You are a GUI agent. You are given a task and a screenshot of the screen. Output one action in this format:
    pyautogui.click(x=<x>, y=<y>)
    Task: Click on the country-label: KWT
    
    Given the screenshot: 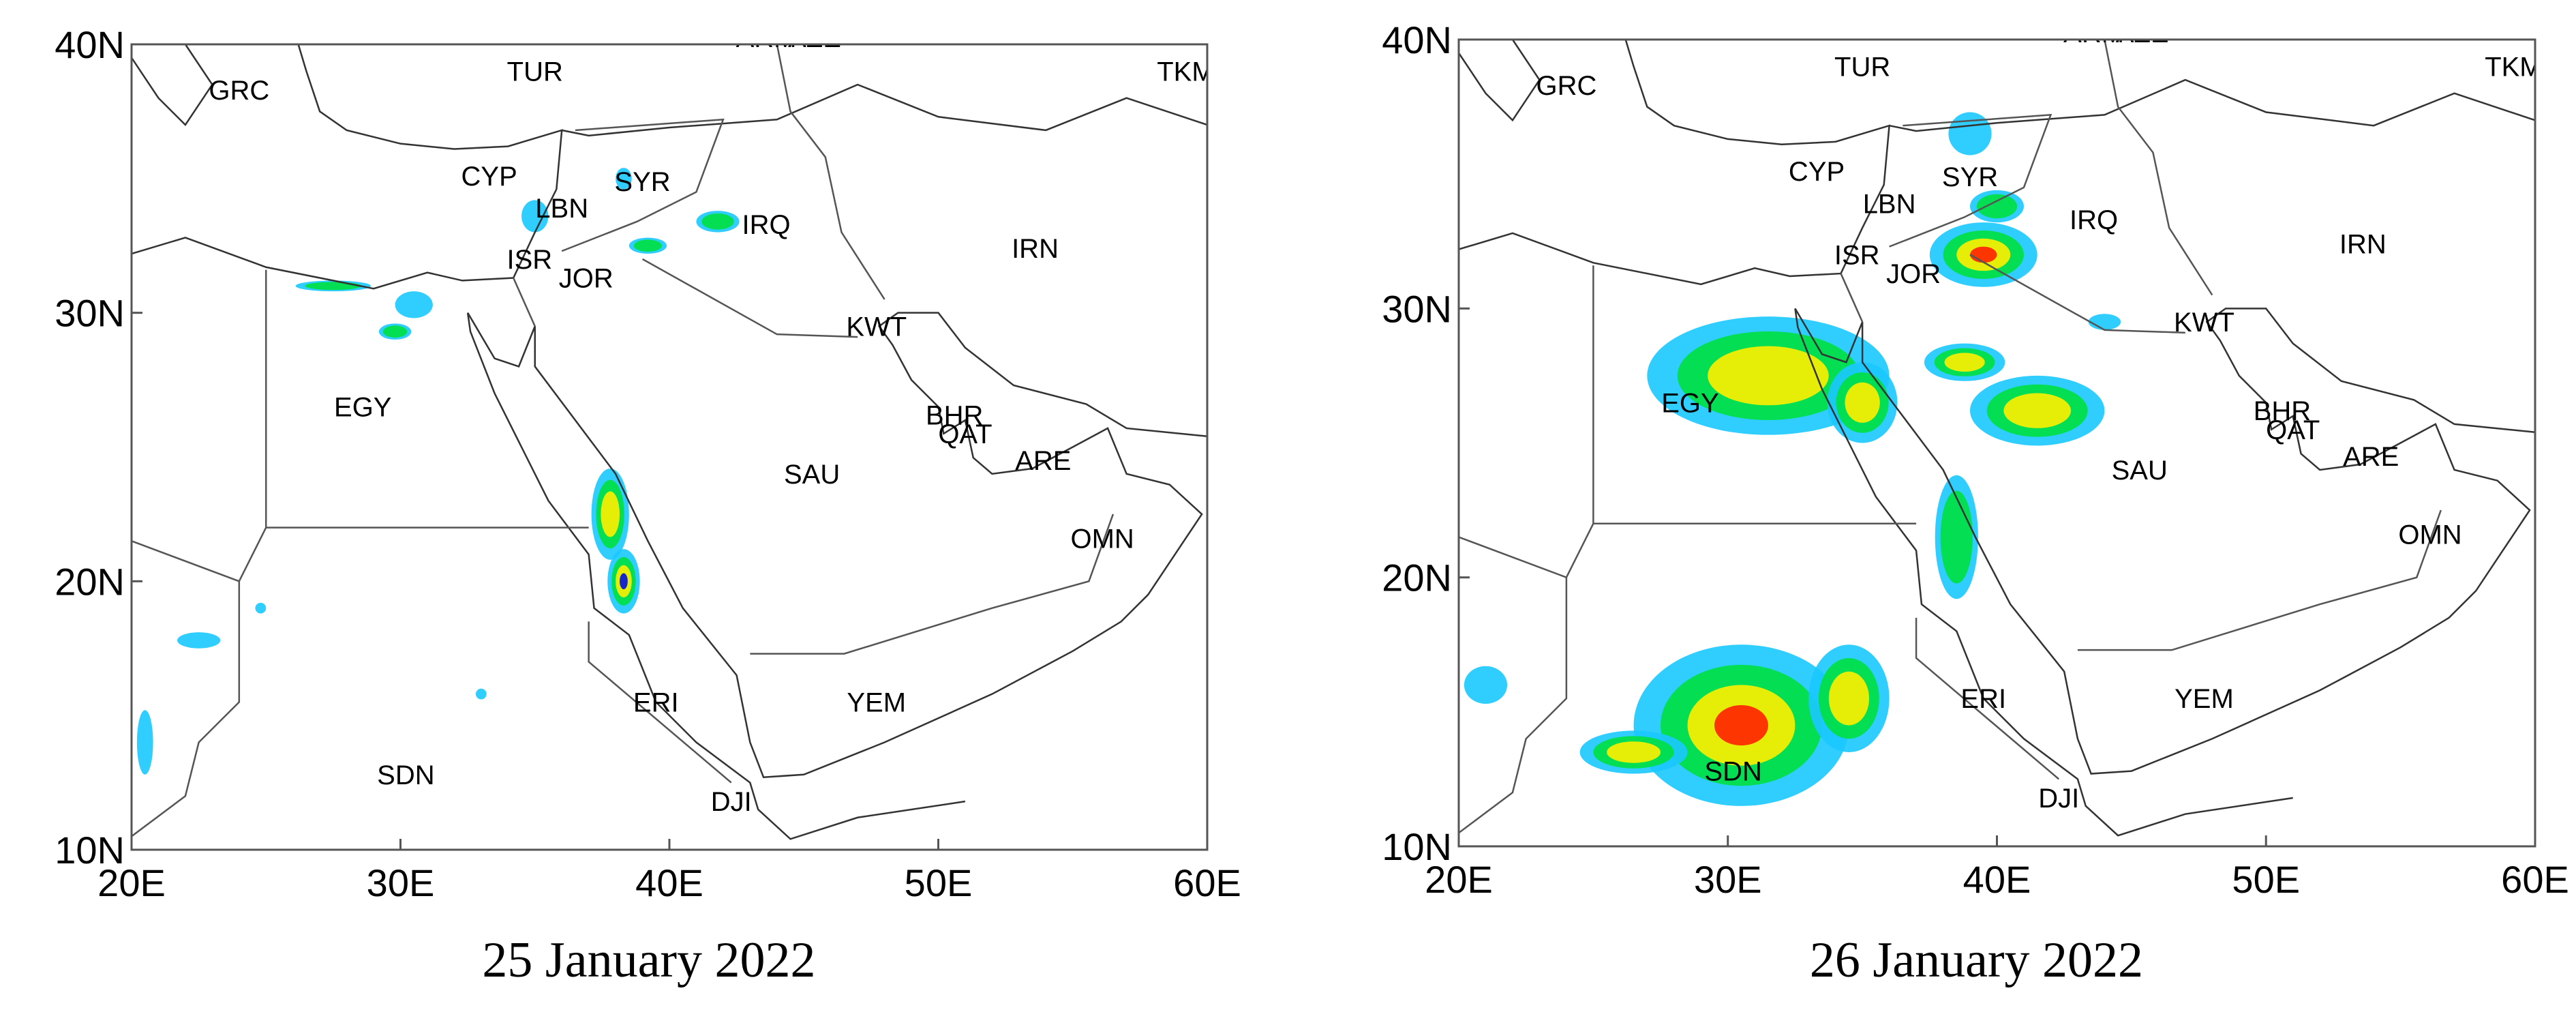 What is the action you would take?
    pyautogui.click(x=2204, y=323)
    